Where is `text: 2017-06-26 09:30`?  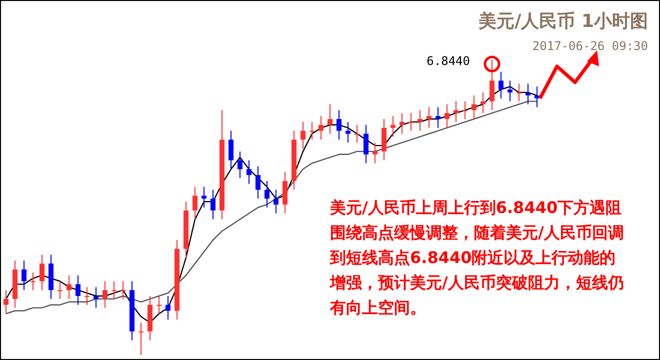 text: 2017-06-26 09:30 is located at coordinates (590, 46).